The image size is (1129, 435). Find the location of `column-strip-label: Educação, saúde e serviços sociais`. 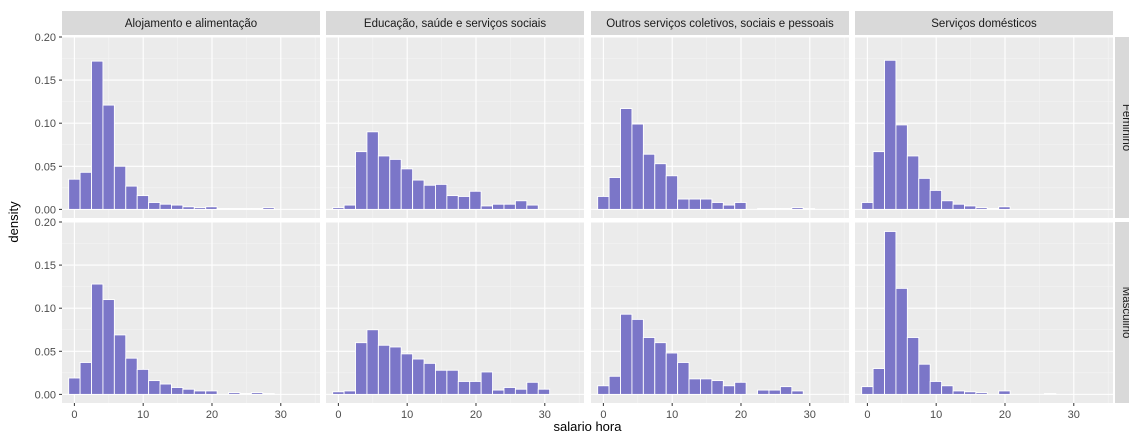

column-strip-label: Educação, saúde e serviços sociais is located at coordinates (455, 24).